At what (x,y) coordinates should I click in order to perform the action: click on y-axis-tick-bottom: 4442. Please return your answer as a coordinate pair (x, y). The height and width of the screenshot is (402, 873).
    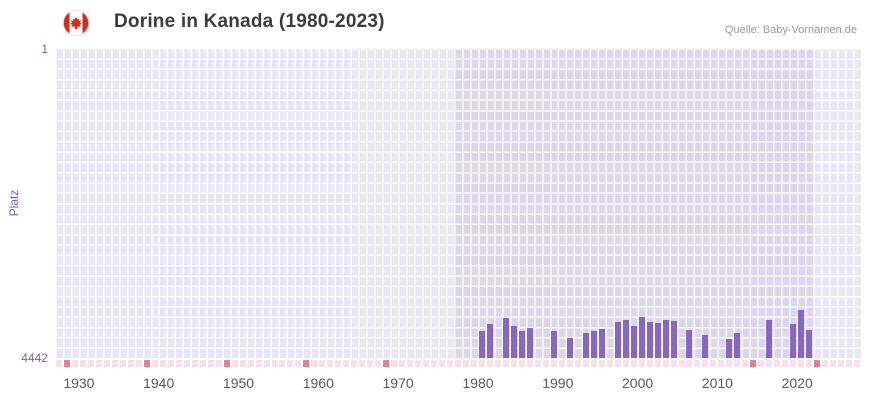
    Looking at the image, I should click on (34, 358).